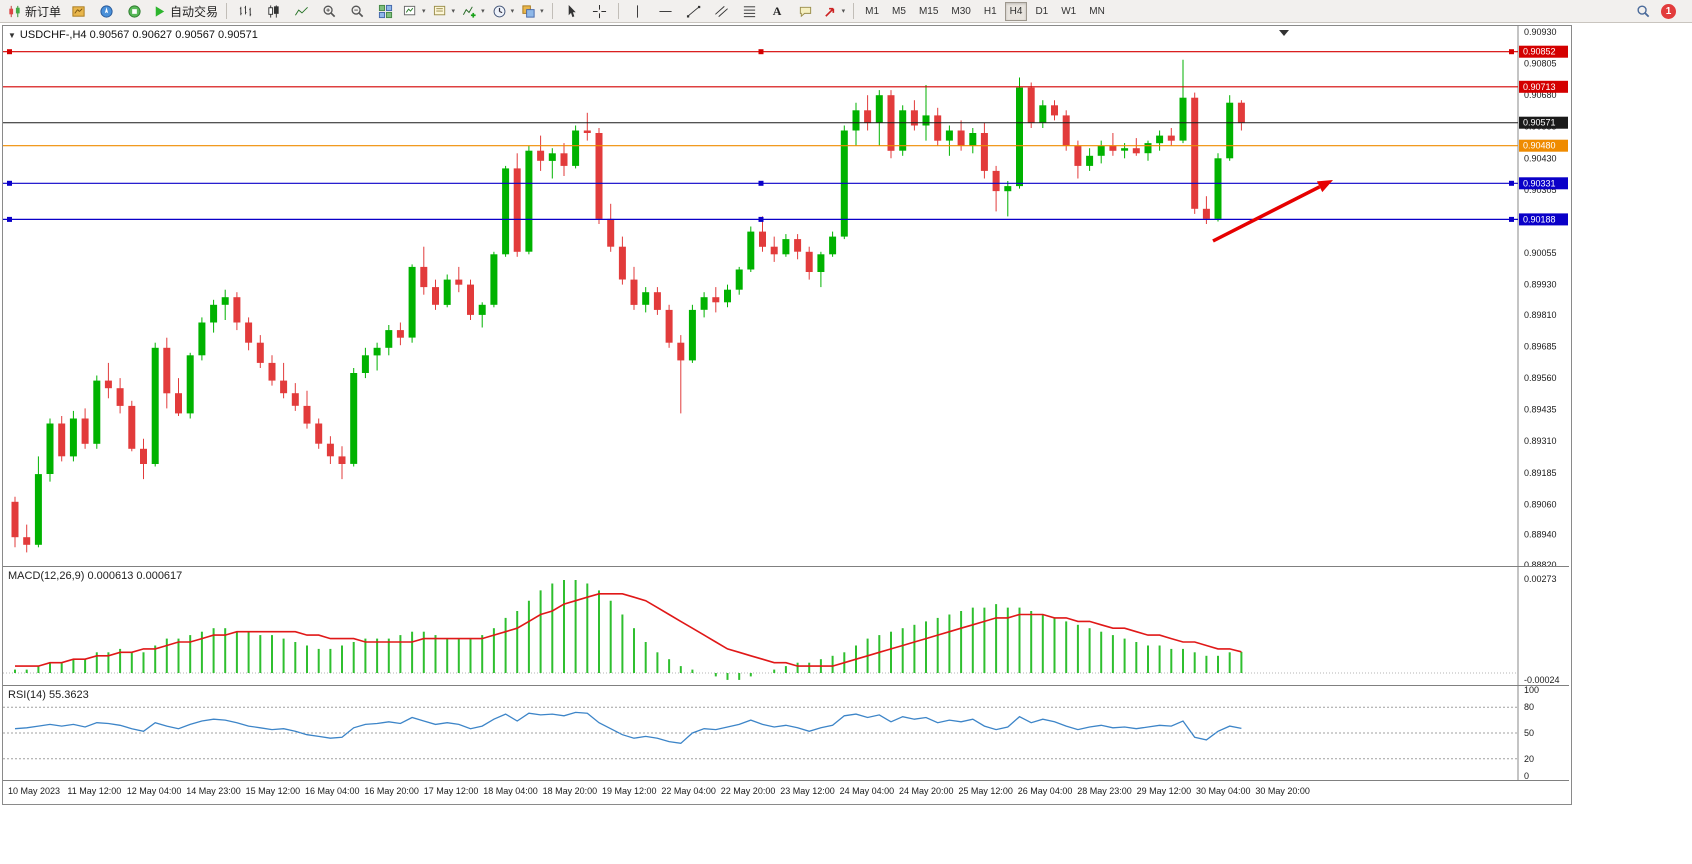 Image resolution: width=1692 pixels, height=864 pixels. What do you see at coordinates (12, 35) in the screenshot?
I see `chart-menu-icon: ▼` at bounding box center [12, 35].